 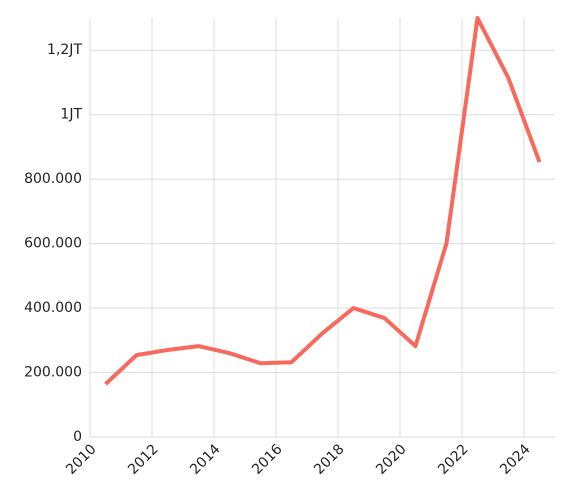 What do you see at coordinates (71, 115) in the screenshot?
I see `y-tick-label: 1JT` at bounding box center [71, 115].